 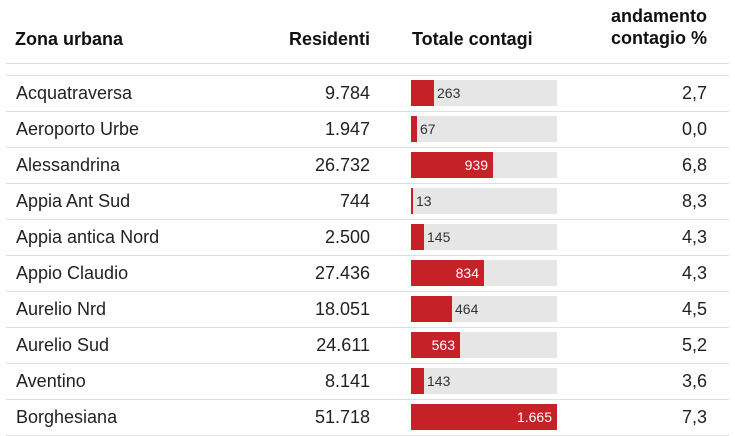 What do you see at coordinates (443, 345) in the screenshot?
I see `contagi-bar-label: 563` at bounding box center [443, 345].